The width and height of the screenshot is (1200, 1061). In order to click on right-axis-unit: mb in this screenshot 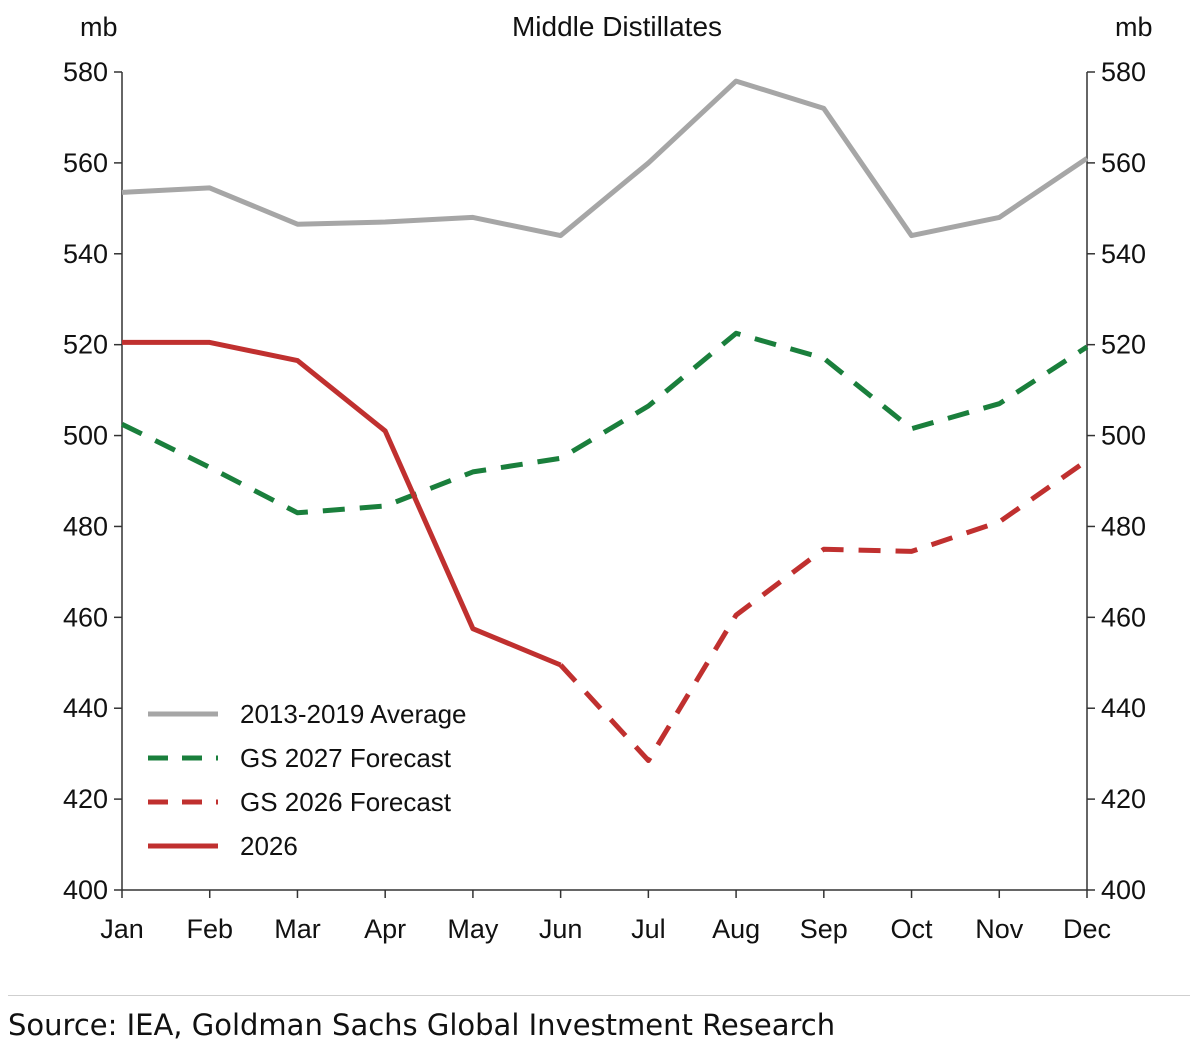, I will do `click(1134, 27)`.